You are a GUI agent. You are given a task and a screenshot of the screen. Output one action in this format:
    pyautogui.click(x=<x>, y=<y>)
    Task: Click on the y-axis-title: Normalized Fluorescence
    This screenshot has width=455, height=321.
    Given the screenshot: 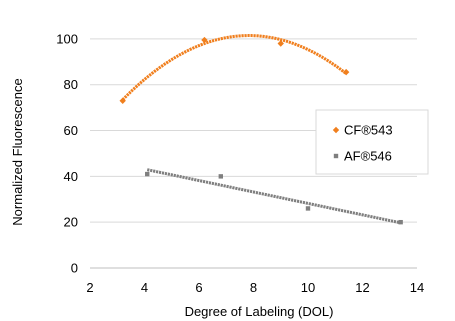 What is the action you would take?
    pyautogui.click(x=17, y=151)
    